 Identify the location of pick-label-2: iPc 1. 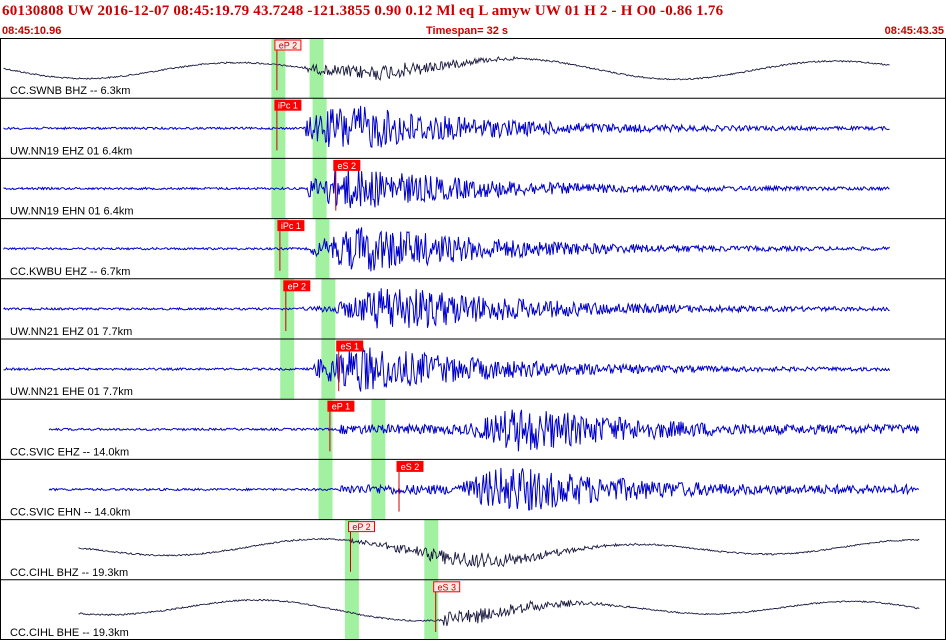
(288, 106).